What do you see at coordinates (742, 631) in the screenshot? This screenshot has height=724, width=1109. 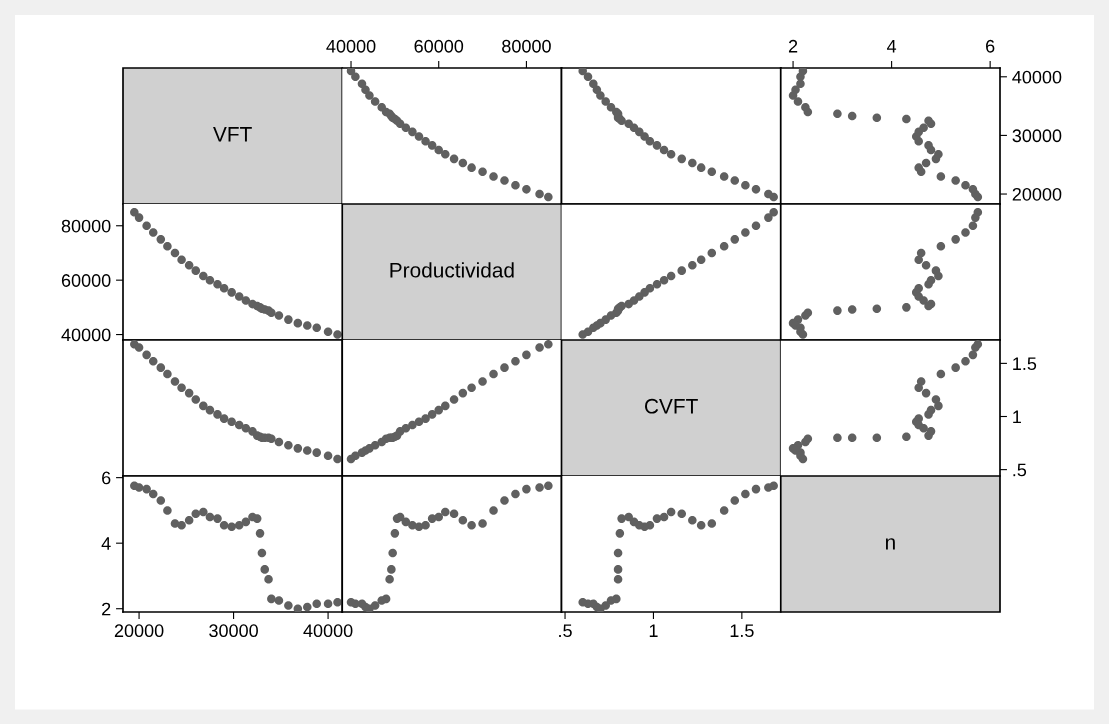 I see `x-tick-label: 1.5` at bounding box center [742, 631].